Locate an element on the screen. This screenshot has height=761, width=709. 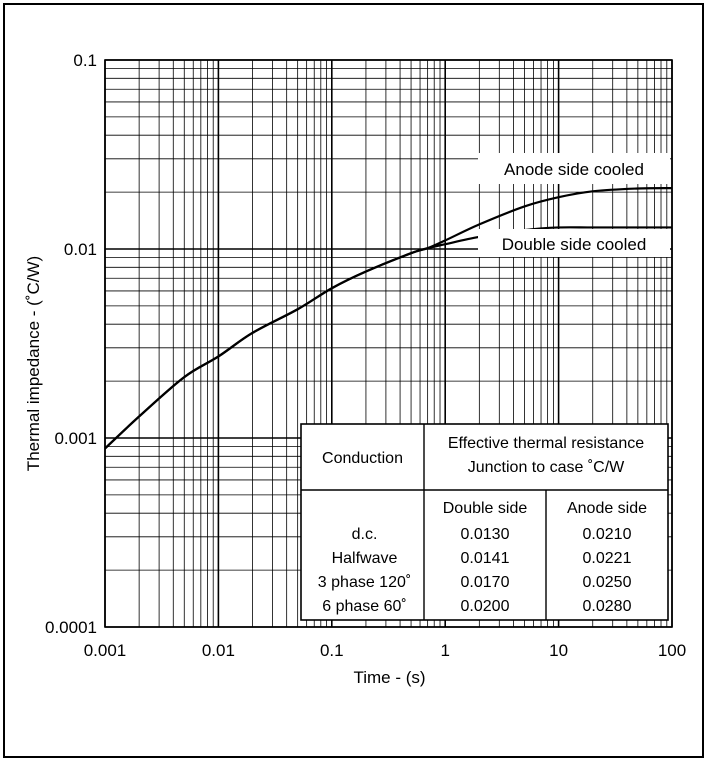
table-box is located at coordinates (484, 522).